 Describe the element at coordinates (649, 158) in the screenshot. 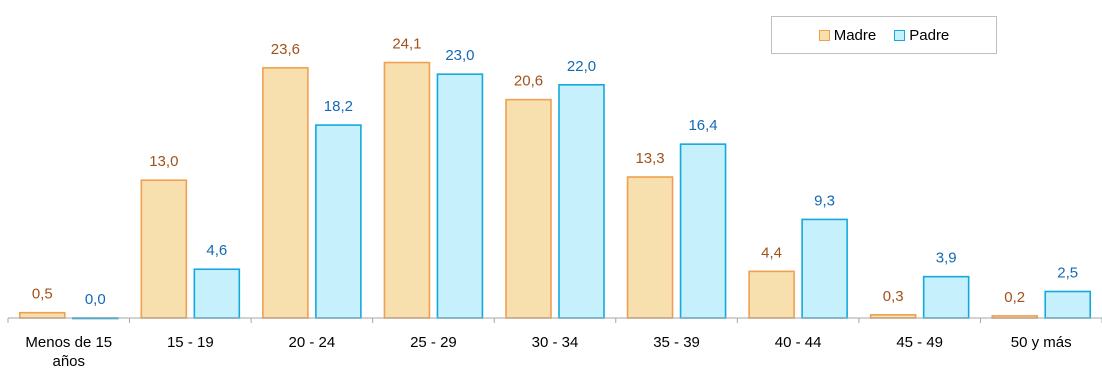

I see `value-label-madre: 13,3` at that location.